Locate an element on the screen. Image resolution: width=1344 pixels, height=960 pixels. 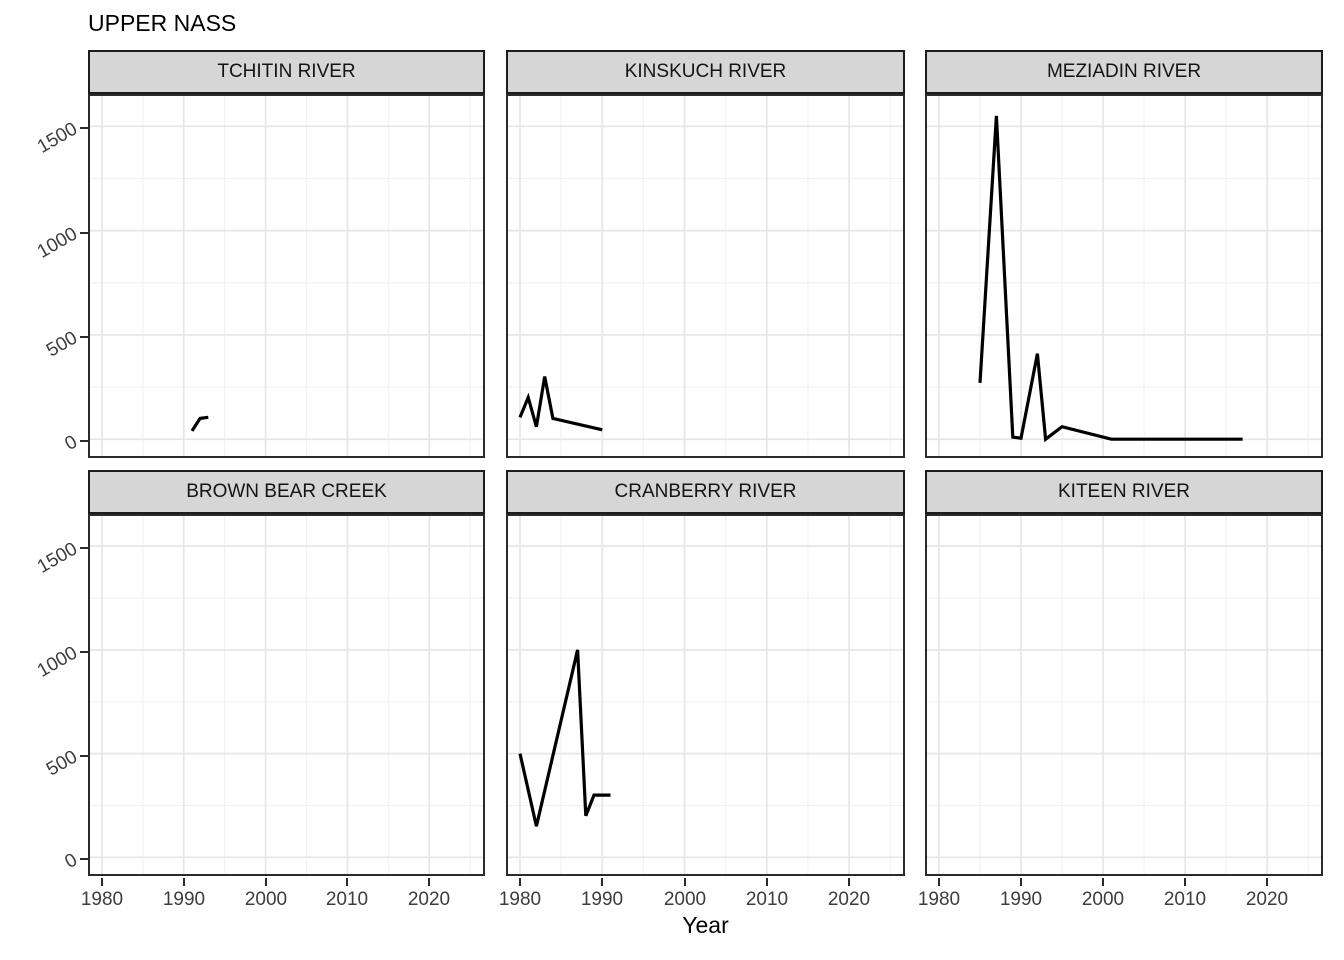
facet-strip: MEZIADIN RIVER is located at coordinates (1124, 72).